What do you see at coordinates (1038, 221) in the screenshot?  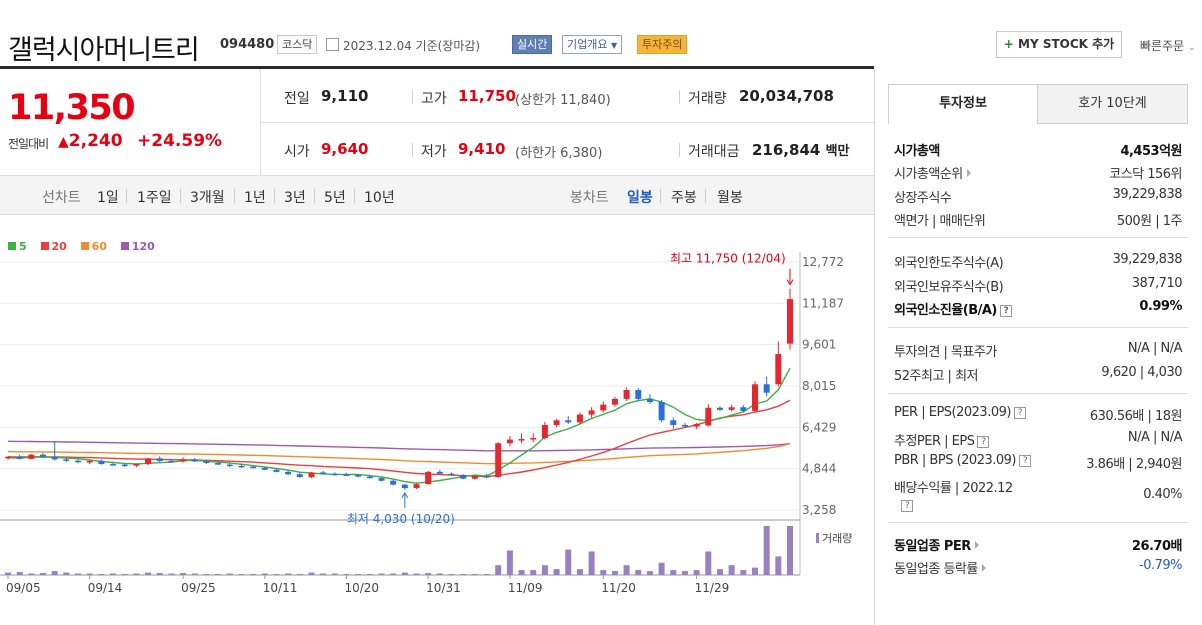 I see `info-row: 액면가 | 매매단위 500원 | 1주` at bounding box center [1038, 221].